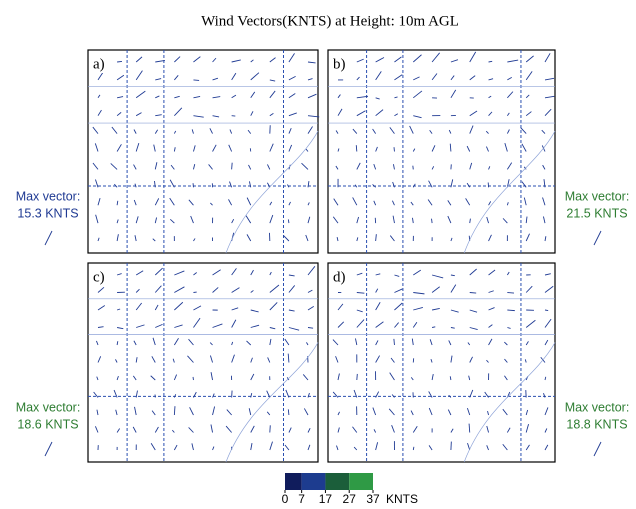  Describe the element at coordinates (441, 362) in the screenshot. I see `panel-frame` at that location.